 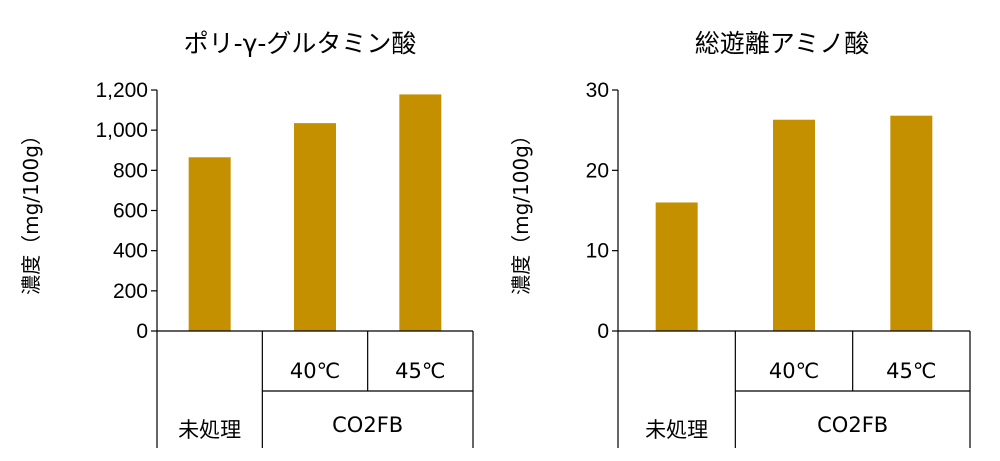 I want to click on y-tick-label: 30, so click(x=597, y=90).